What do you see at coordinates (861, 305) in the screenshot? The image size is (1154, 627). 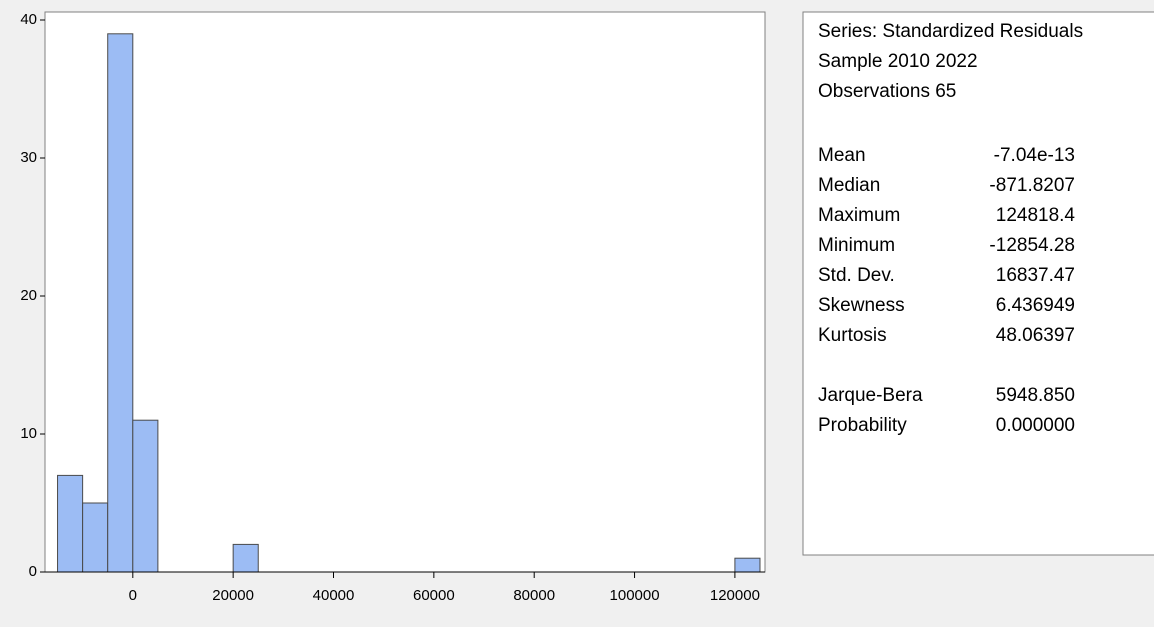 I see `stat-label: Skewness` at bounding box center [861, 305].